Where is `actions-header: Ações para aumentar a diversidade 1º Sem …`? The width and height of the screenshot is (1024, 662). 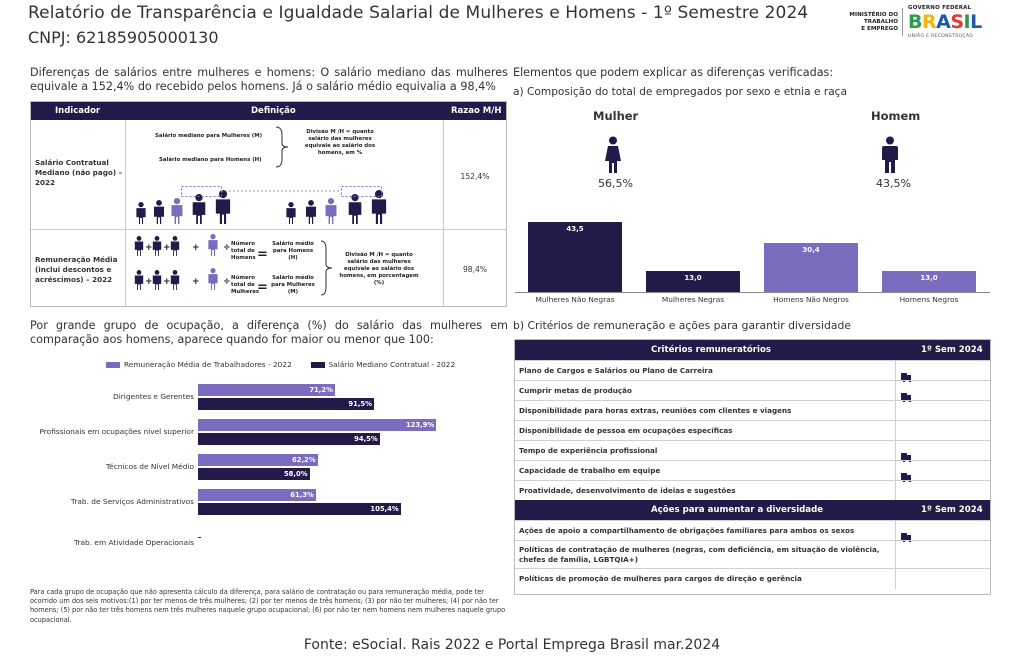 actions-header: Ações para aumentar a diversidade 1º Sem … is located at coordinates (752, 510).